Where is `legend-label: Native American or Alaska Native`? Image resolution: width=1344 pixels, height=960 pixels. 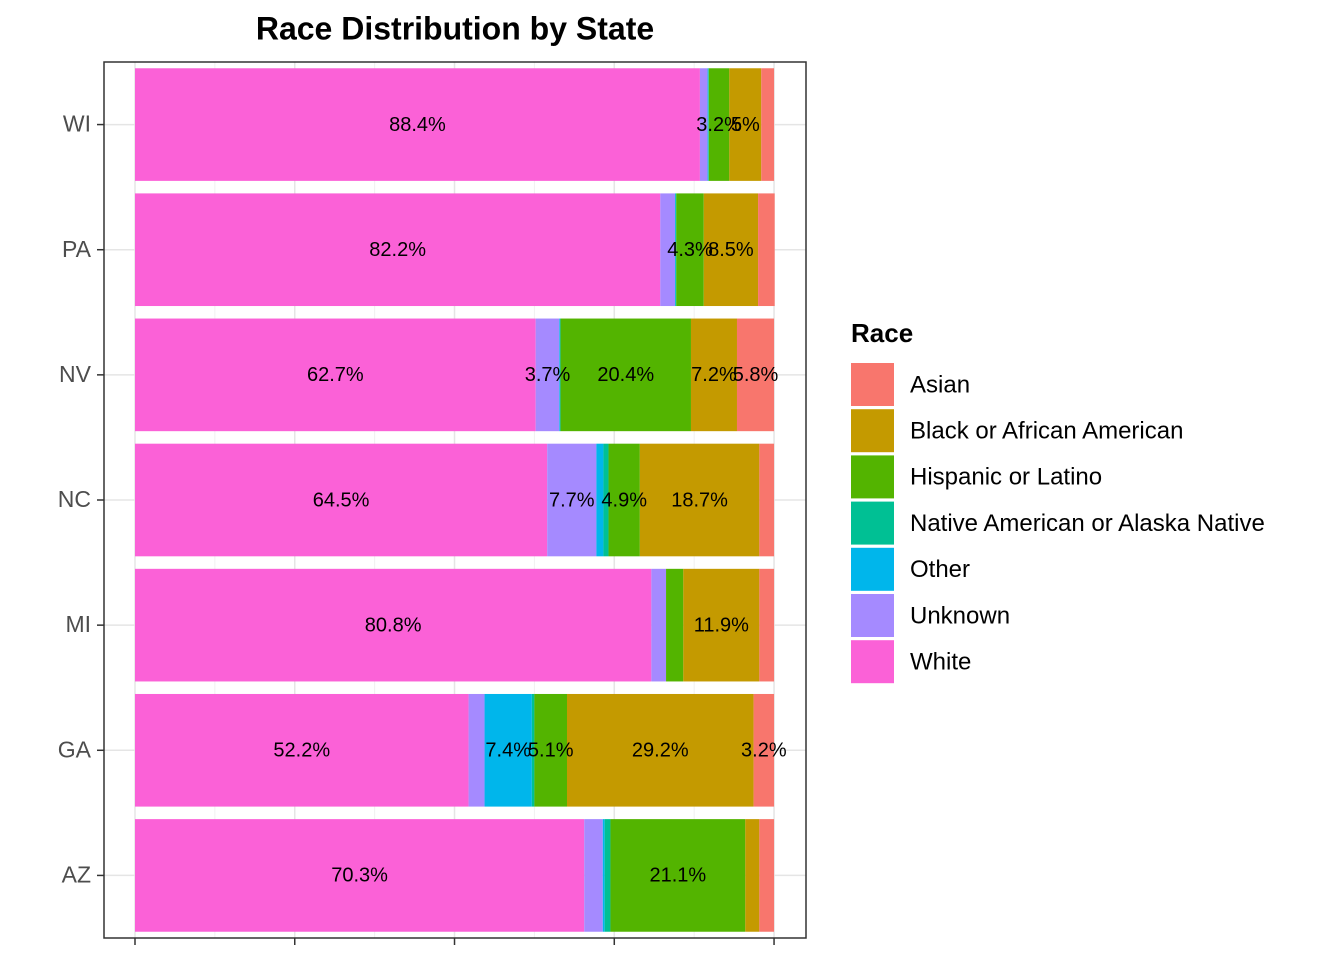 legend-label: Native American or Alaska Native is located at coordinates (1087, 523).